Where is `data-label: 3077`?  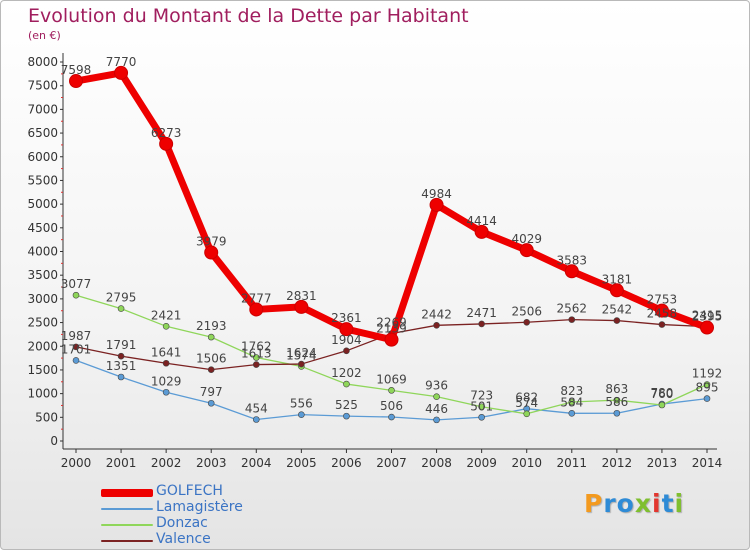 data-label: 3077 is located at coordinates (76, 284).